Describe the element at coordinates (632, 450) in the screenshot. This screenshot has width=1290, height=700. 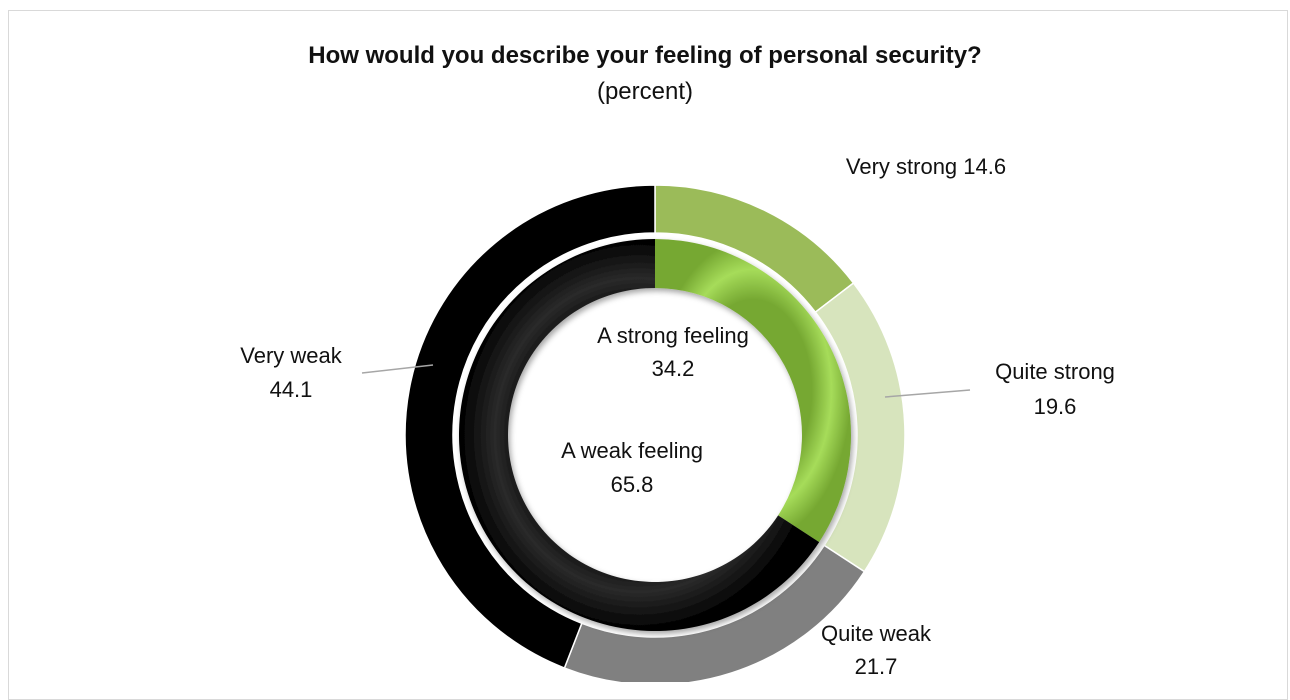
I see `data-label-a-weak-feeling: A weak feeling` at that location.